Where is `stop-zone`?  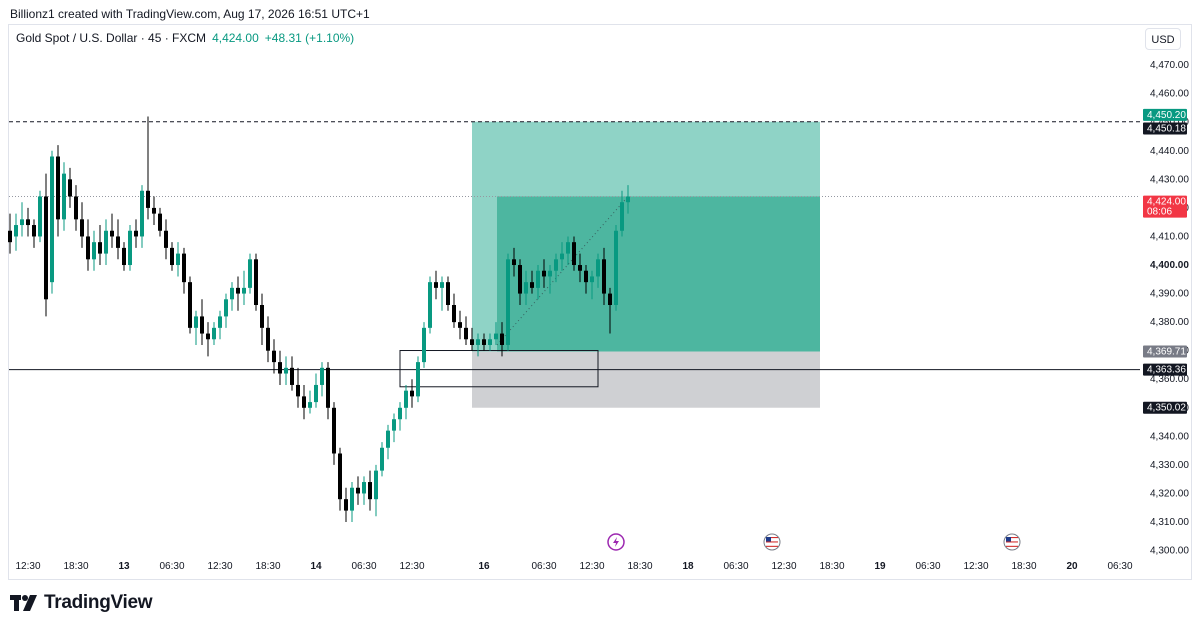
stop-zone is located at coordinates (646, 379).